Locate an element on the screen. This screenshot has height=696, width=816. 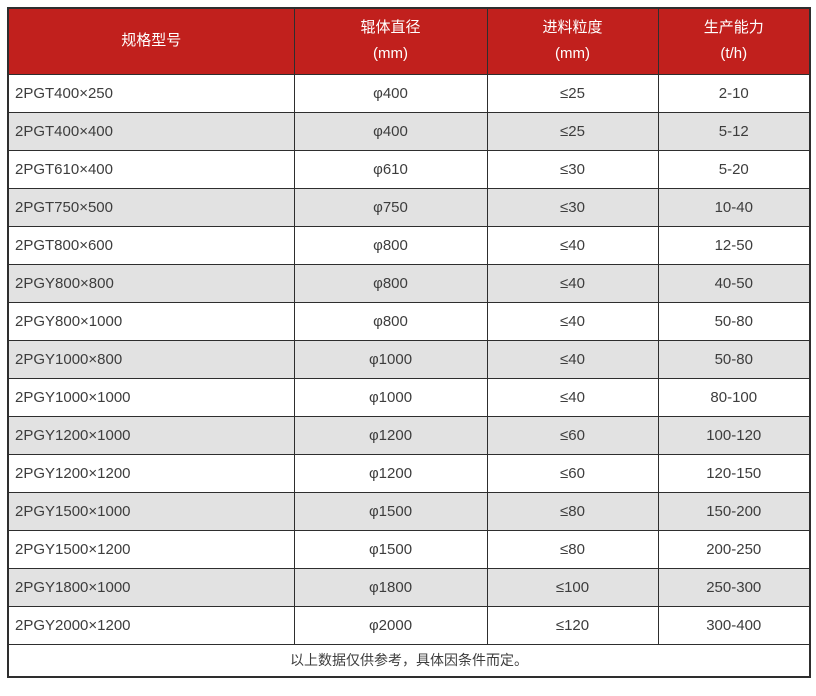
footer-note: 以上数据仅供参考，具体因条件而定。 is located at coordinates (409, 660).